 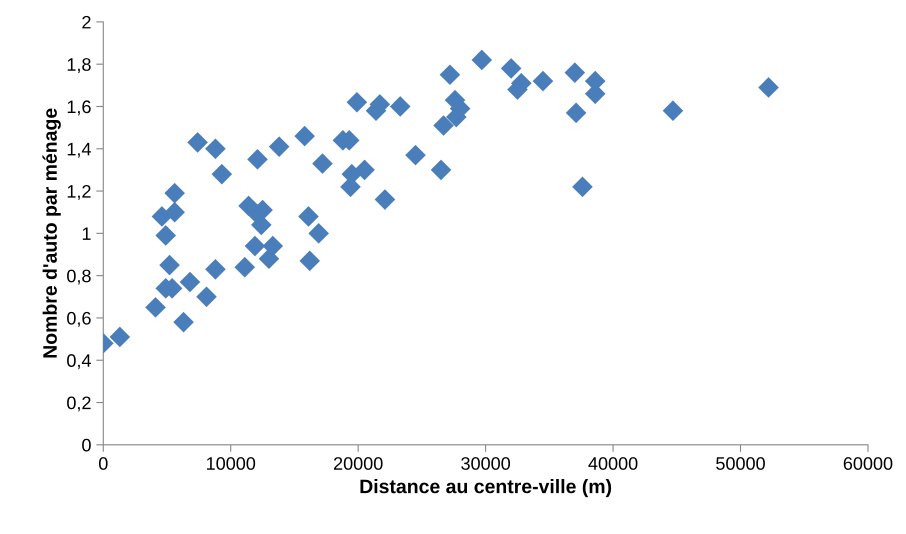 I want to click on x-tick-label: 50000, so click(x=740, y=463).